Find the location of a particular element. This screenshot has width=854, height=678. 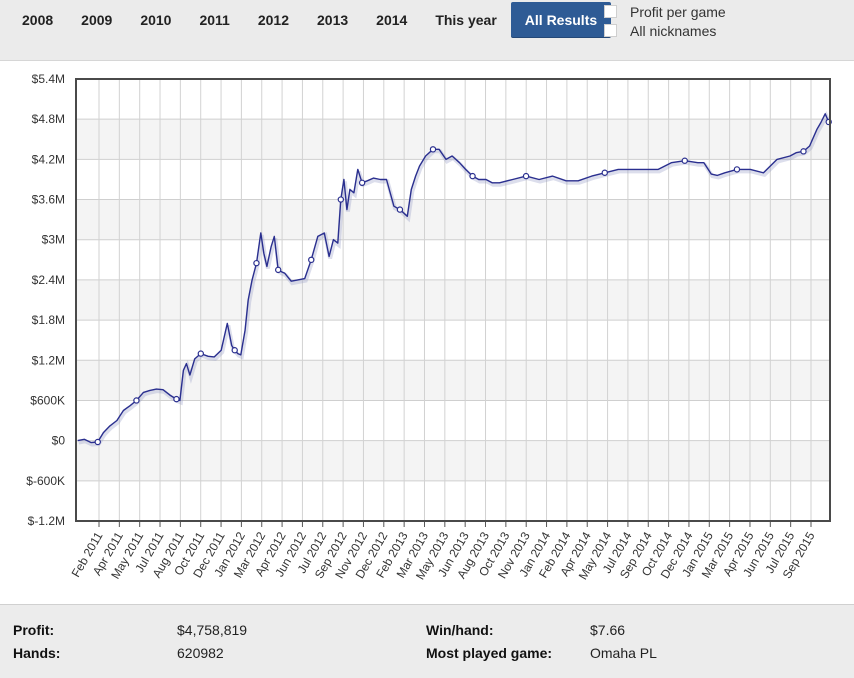

all-nicknames-option: All nicknames is located at coordinates (665, 30).